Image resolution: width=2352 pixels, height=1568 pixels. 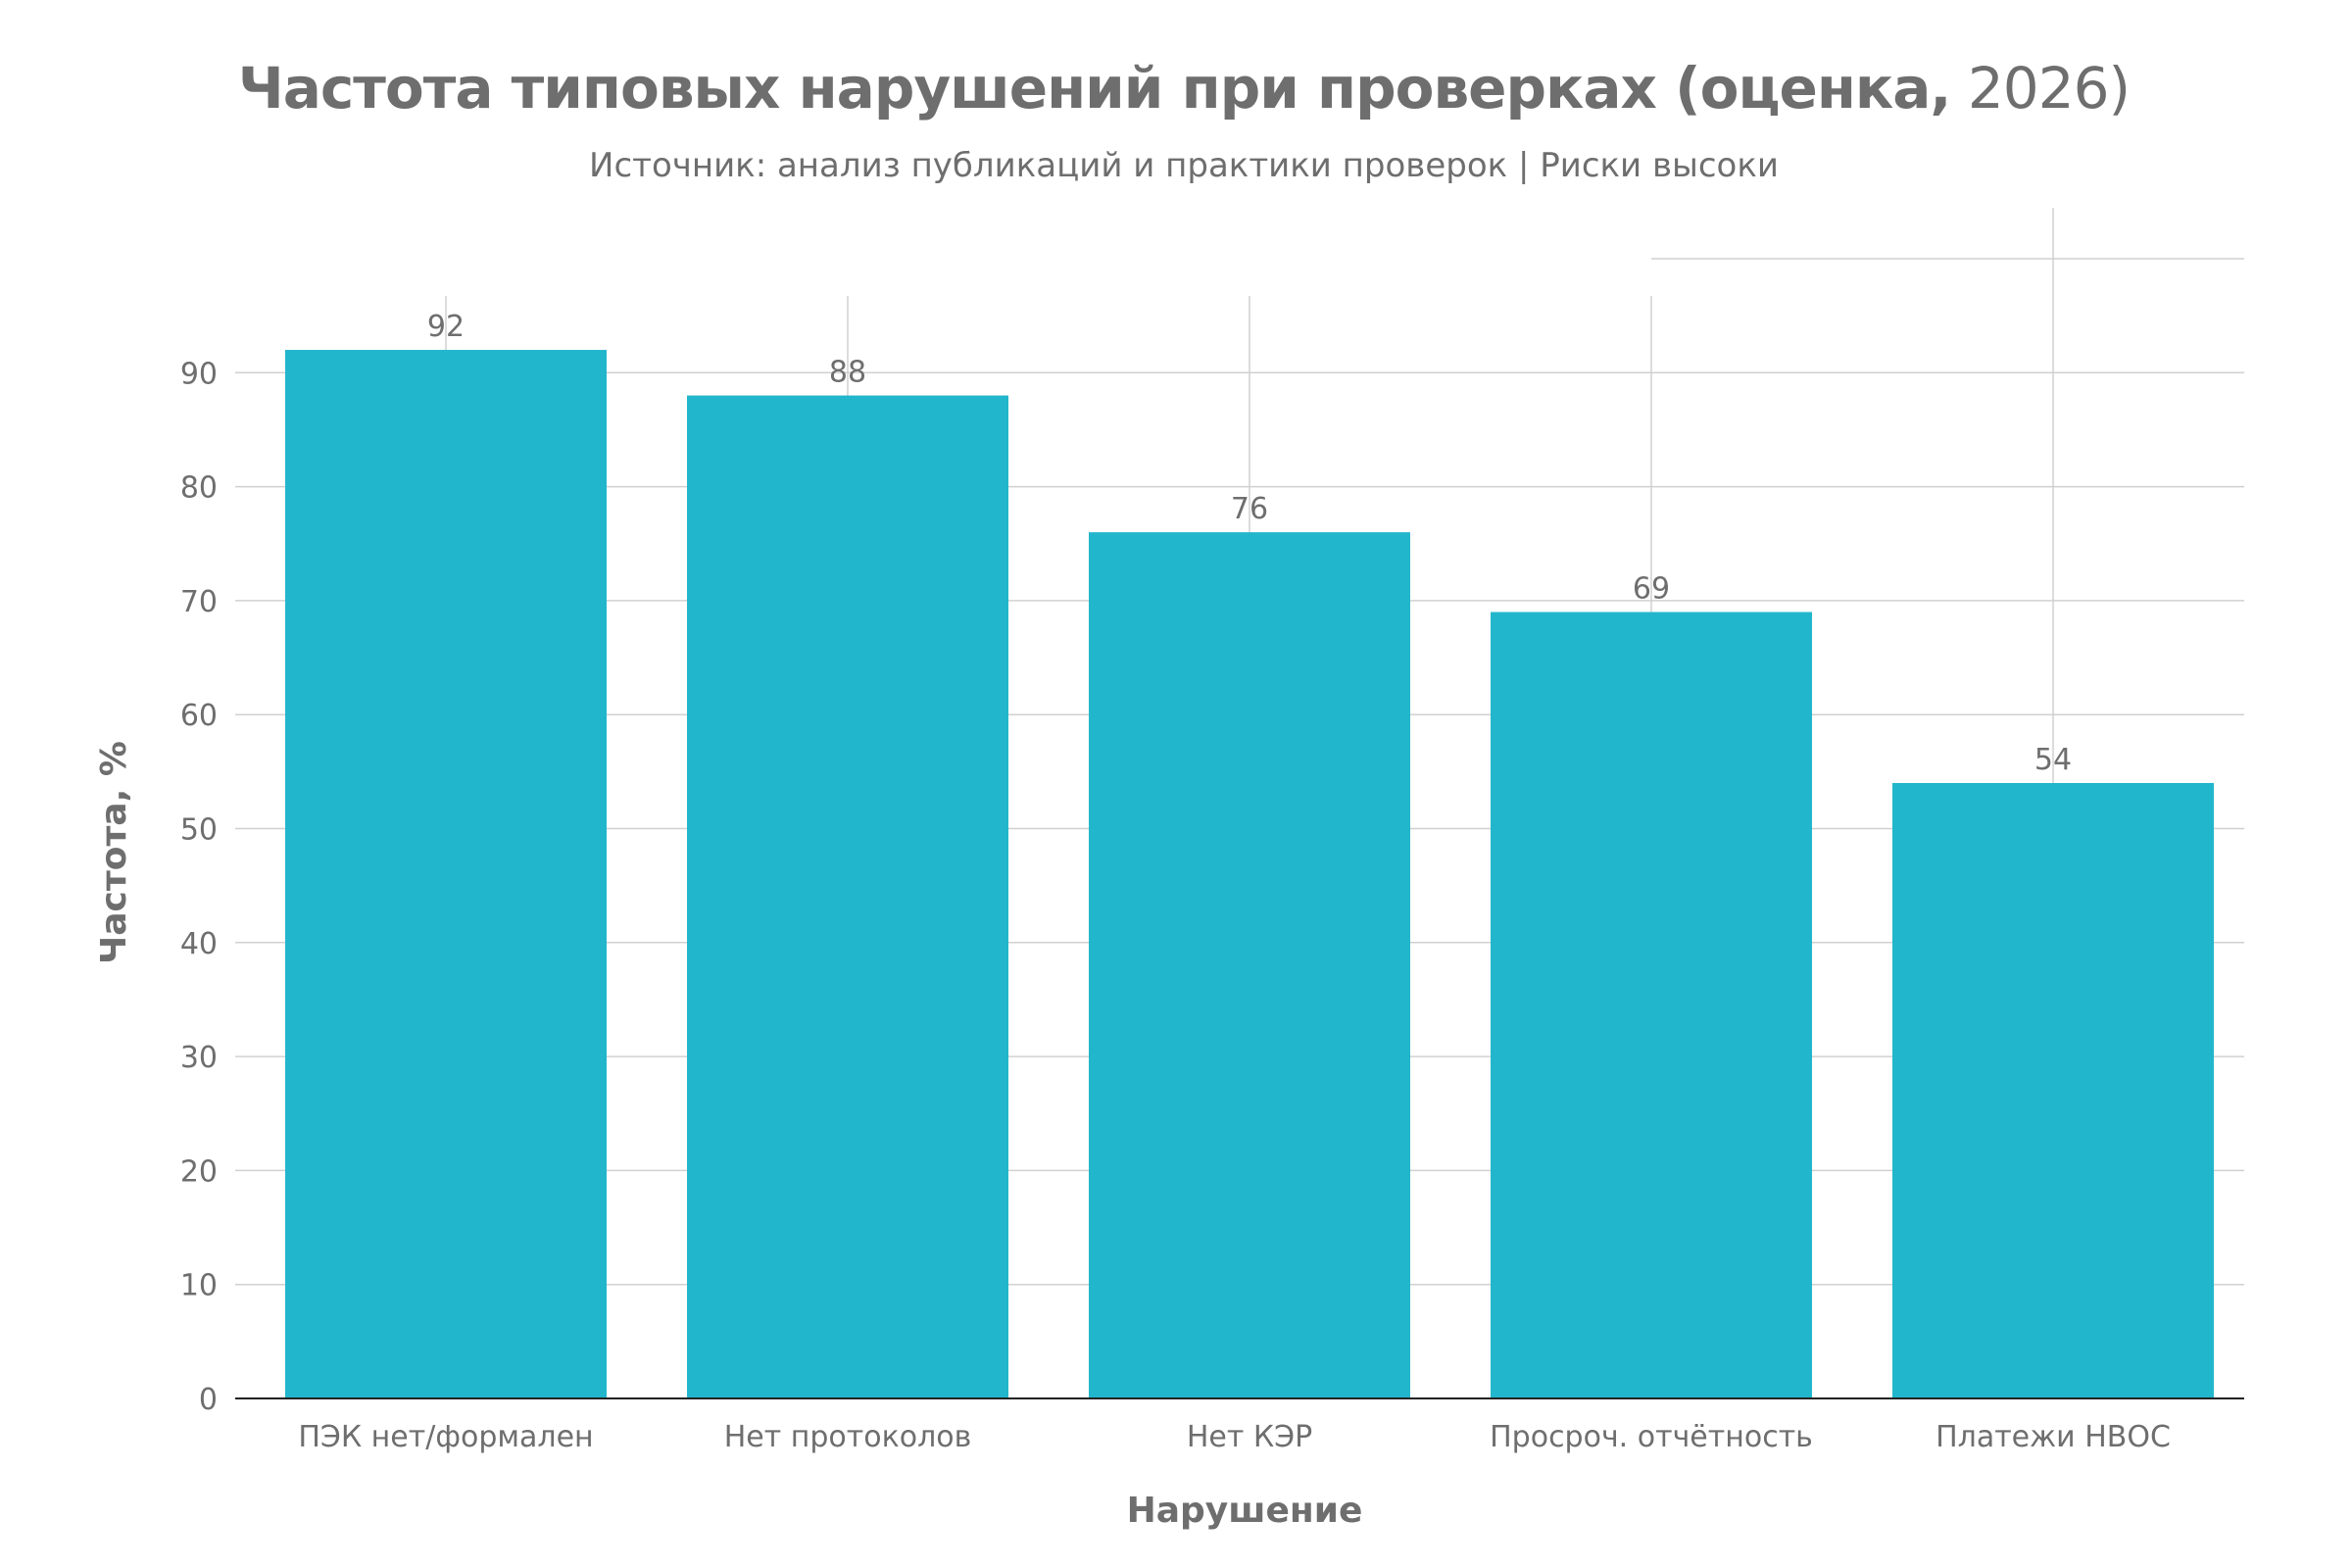 I want to click on y-tick-label: 50, so click(x=199, y=830).